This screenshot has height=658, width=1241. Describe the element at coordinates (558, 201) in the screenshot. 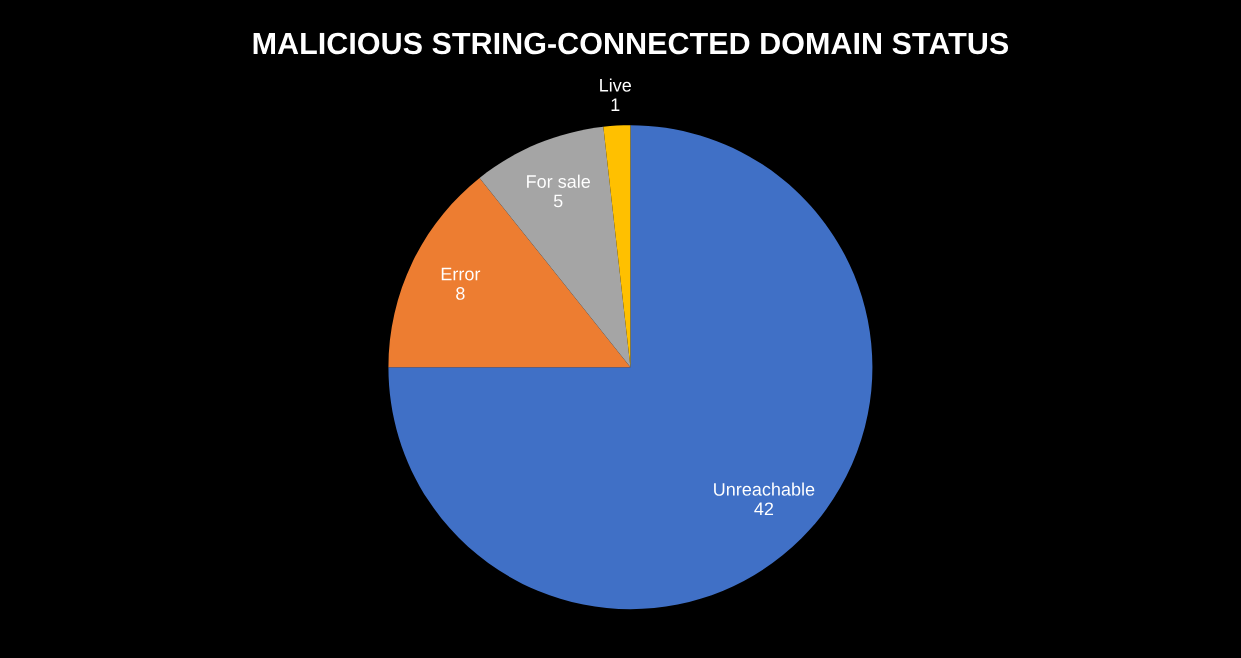

I see `data-label: 5` at that location.